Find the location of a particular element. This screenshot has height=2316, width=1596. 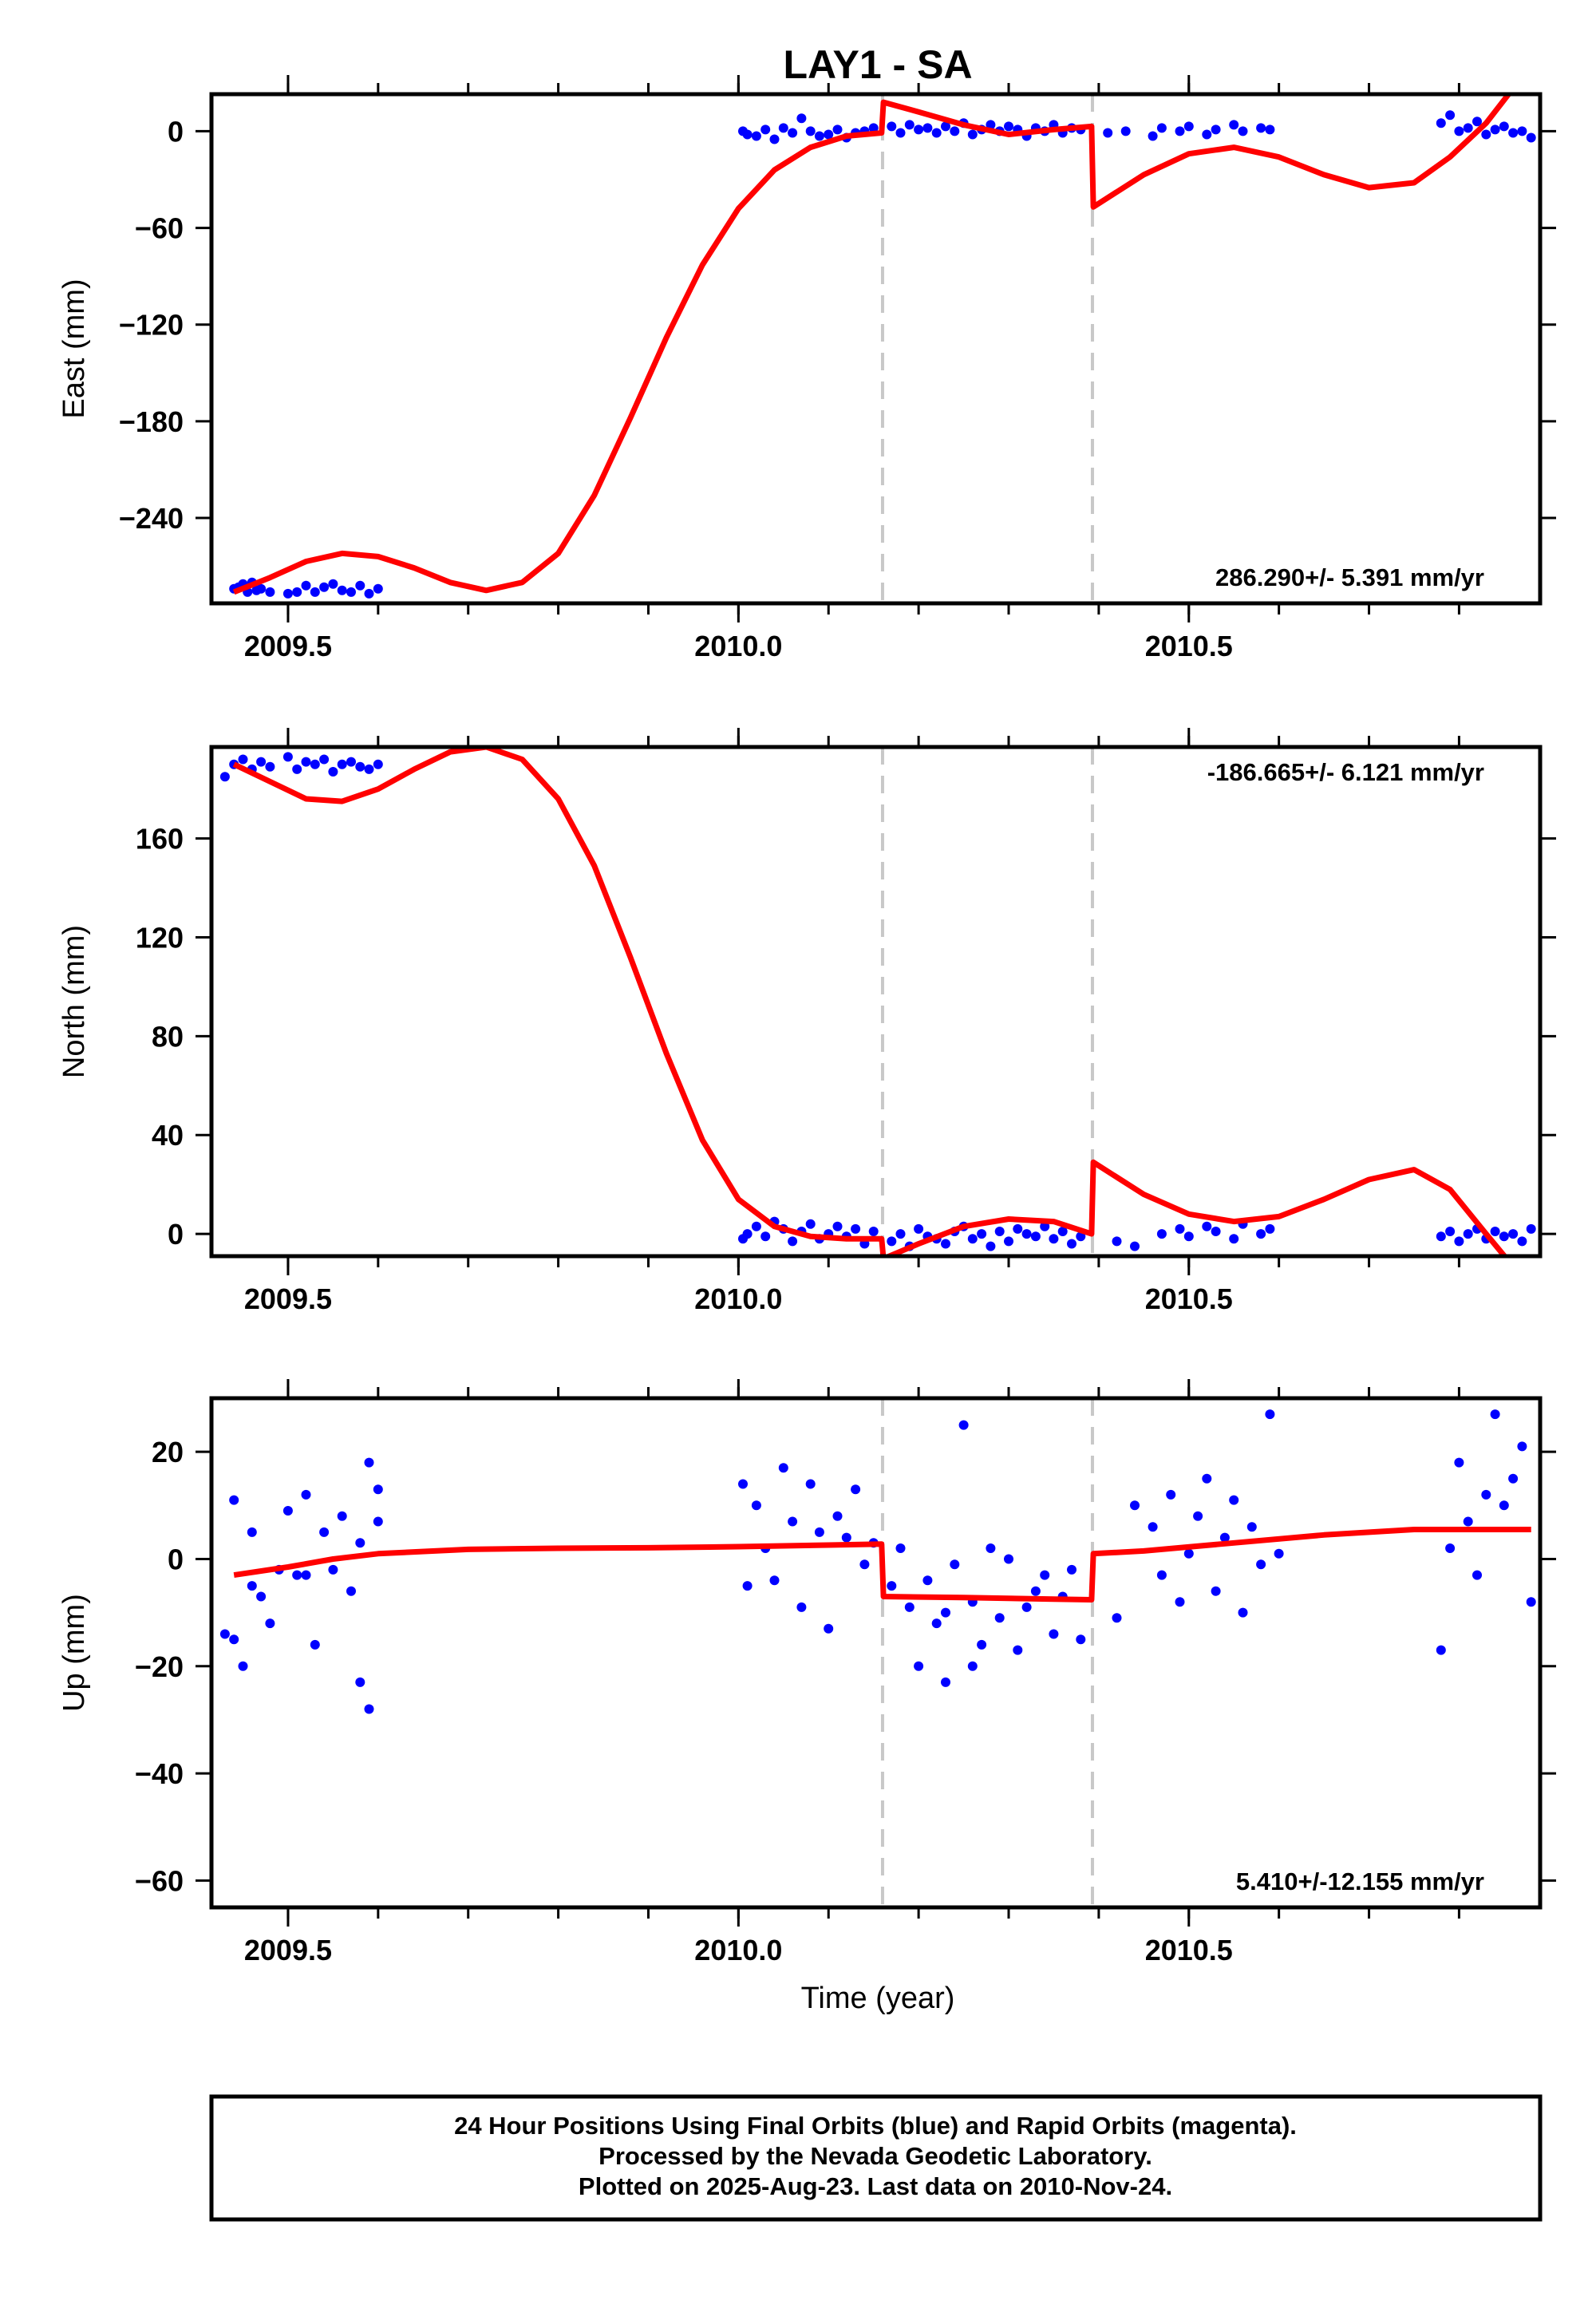

y-tick-label: −20 is located at coordinates (159, 1667).